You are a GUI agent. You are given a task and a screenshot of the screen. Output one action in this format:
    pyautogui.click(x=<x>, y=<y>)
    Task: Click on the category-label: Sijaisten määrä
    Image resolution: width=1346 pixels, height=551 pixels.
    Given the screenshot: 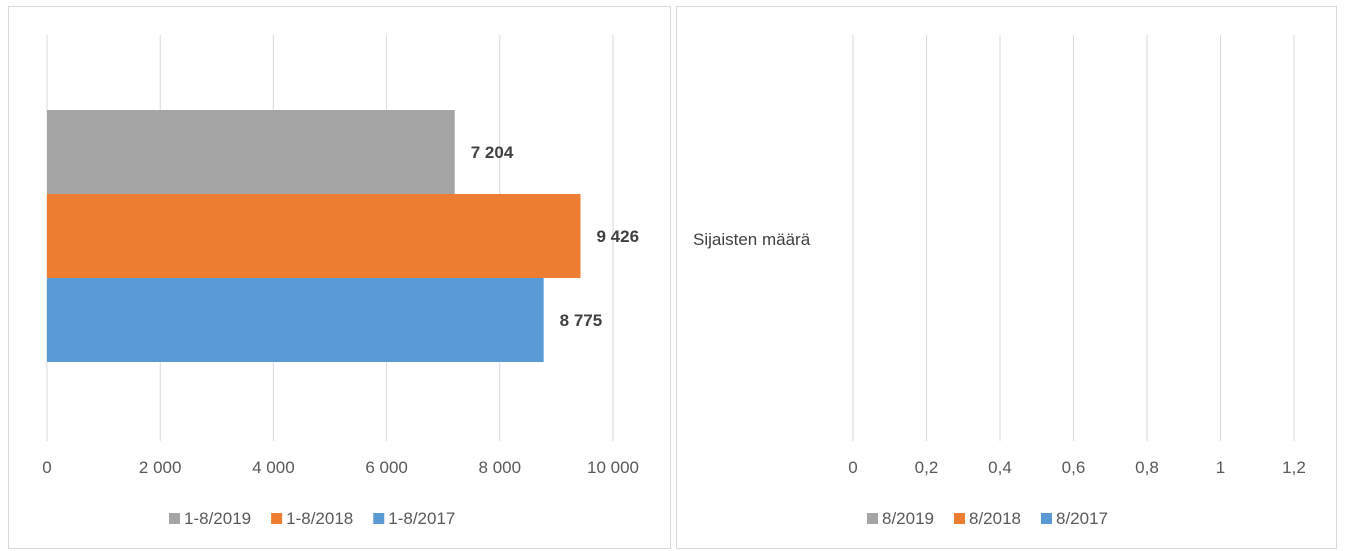 What is the action you would take?
    pyautogui.click(x=752, y=239)
    